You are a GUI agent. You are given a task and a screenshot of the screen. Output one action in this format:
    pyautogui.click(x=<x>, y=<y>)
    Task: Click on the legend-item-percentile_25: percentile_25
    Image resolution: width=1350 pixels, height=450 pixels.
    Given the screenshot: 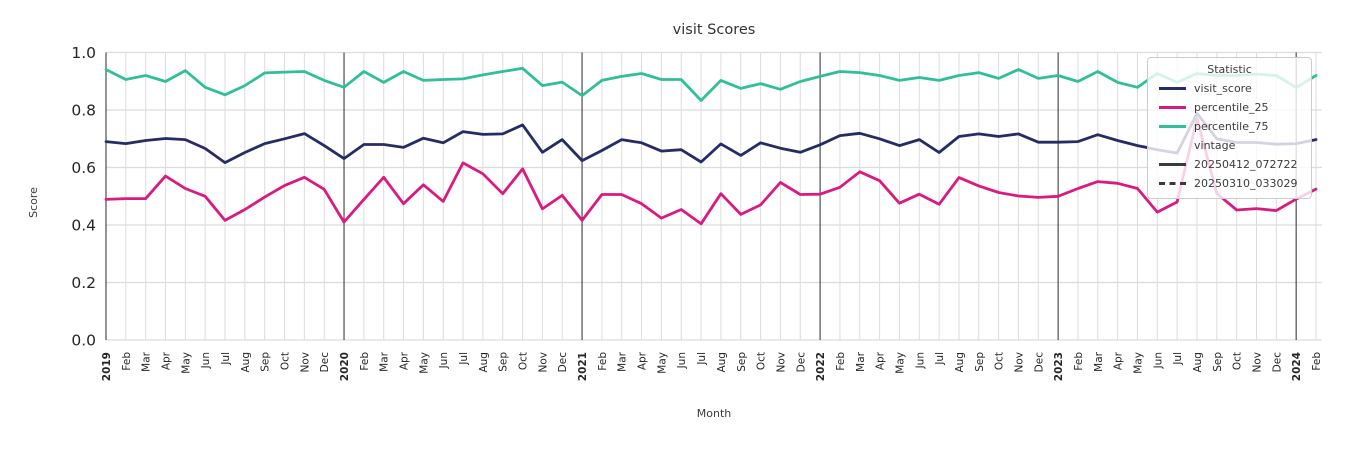 What is the action you would take?
    pyautogui.click(x=1229, y=107)
    